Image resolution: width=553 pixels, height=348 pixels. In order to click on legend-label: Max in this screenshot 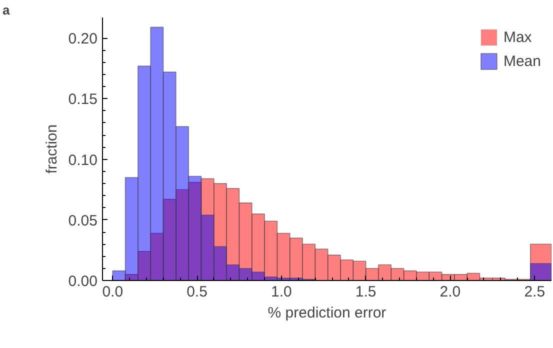, I will do `click(517, 37)`.